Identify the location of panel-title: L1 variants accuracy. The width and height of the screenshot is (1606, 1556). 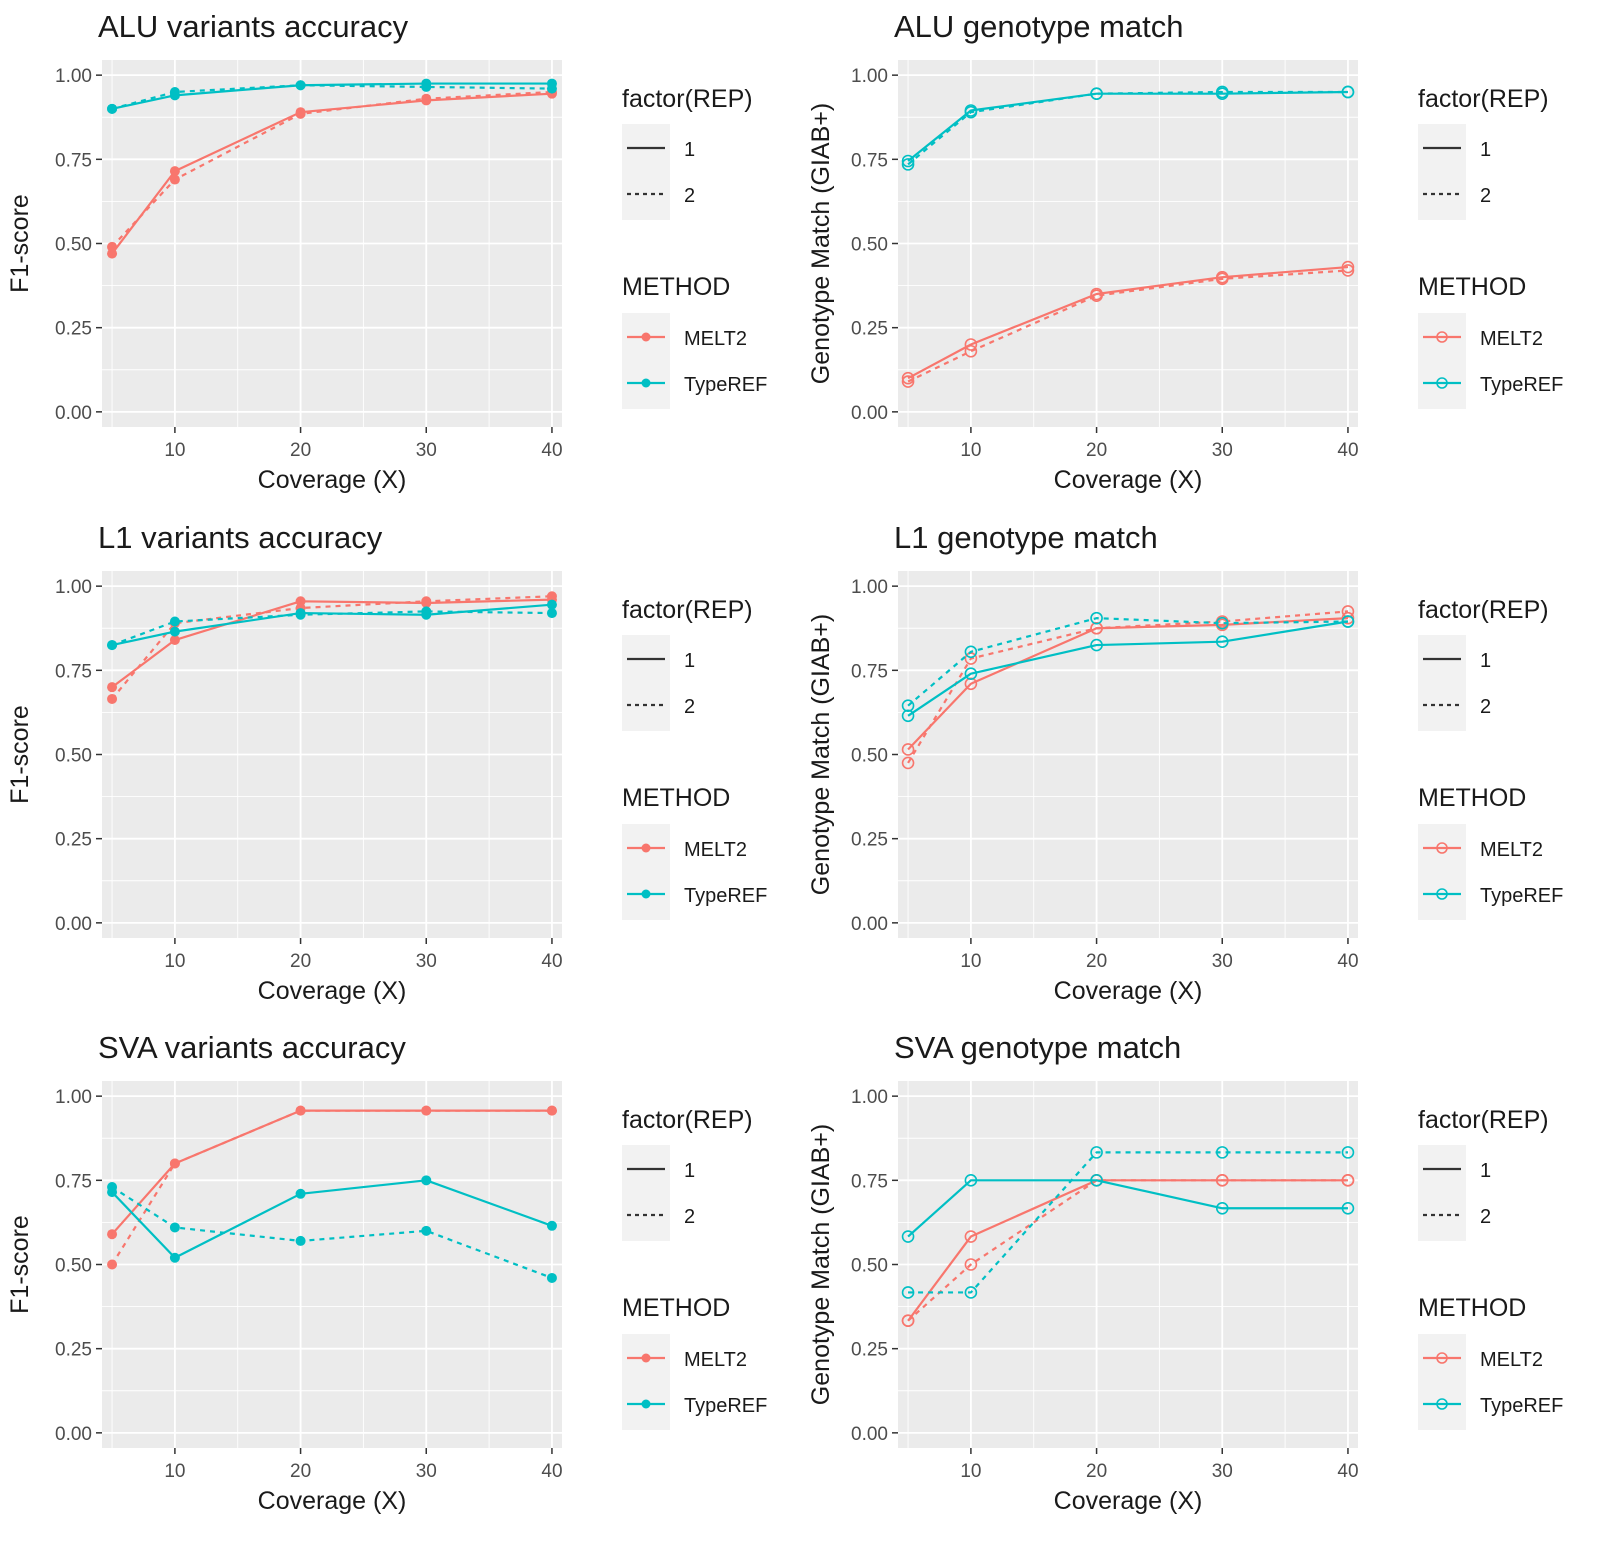
(240, 537).